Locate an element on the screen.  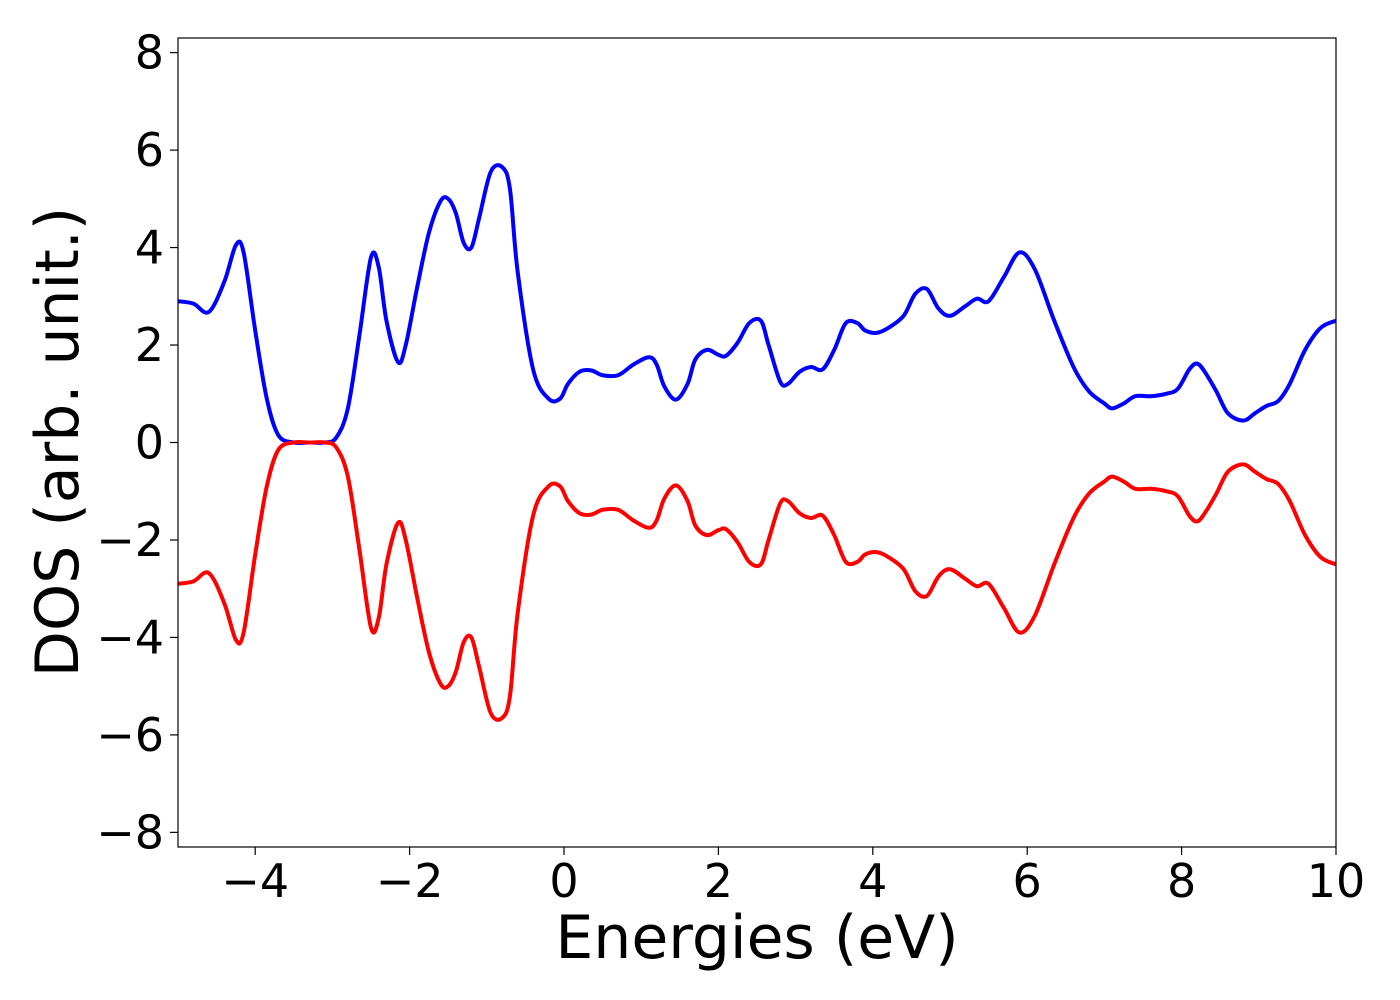
y-tick-label: 0 is located at coordinates (149, 443).